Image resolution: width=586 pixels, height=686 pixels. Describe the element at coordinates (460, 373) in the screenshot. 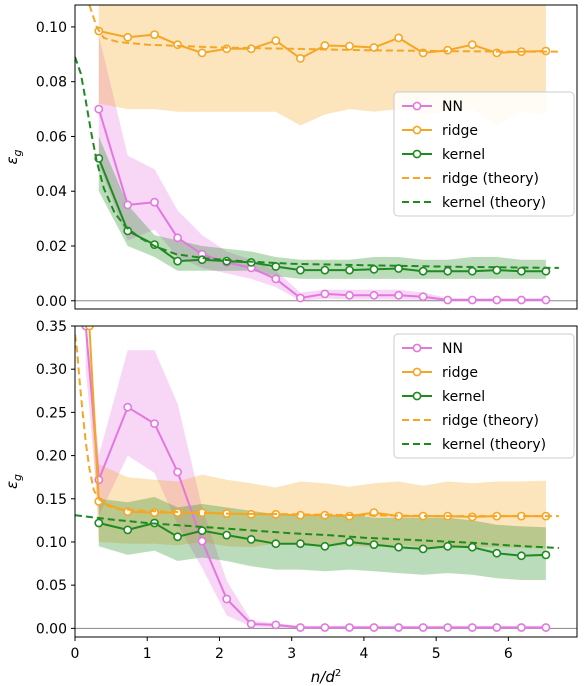

I see `legend-entry: ridge` at that location.